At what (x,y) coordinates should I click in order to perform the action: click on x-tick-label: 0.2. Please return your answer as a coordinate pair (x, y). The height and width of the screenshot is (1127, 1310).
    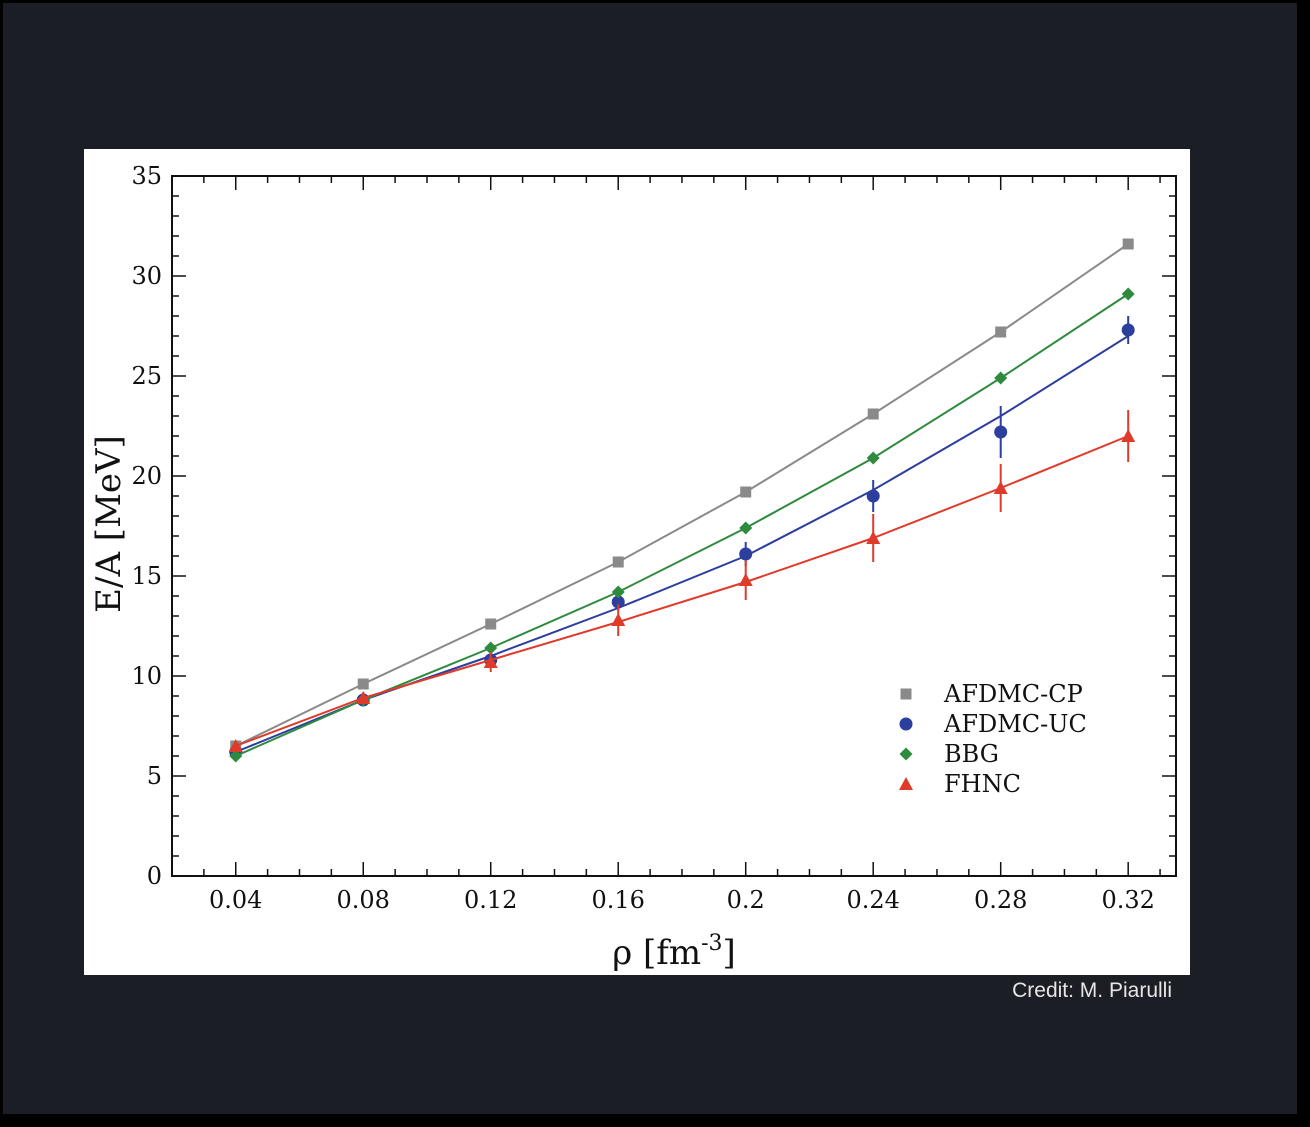
    Looking at the image, I should click on (746, 900).